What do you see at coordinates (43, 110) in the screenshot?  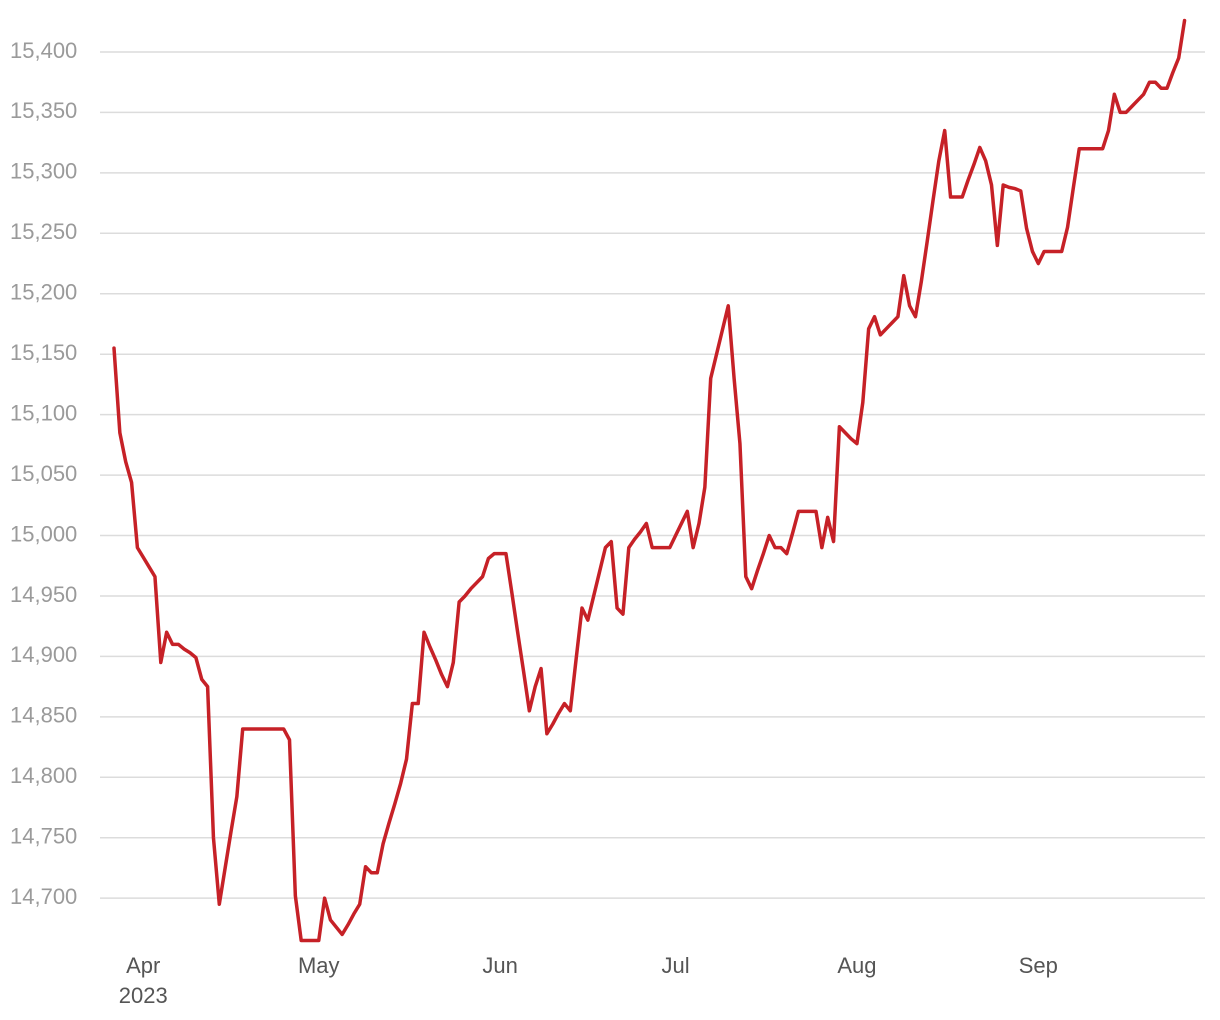 I see `y-tick-label: 15,350` at bounding box center [43, 110].